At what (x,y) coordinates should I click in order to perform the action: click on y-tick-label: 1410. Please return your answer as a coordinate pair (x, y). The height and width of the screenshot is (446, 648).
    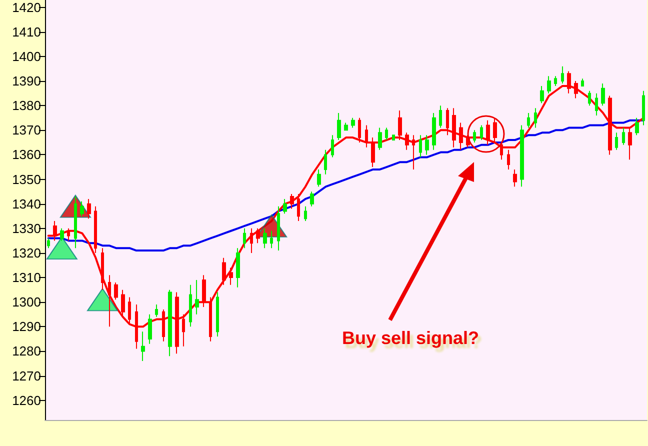
    Looking at the image, I should click on (26, 32).